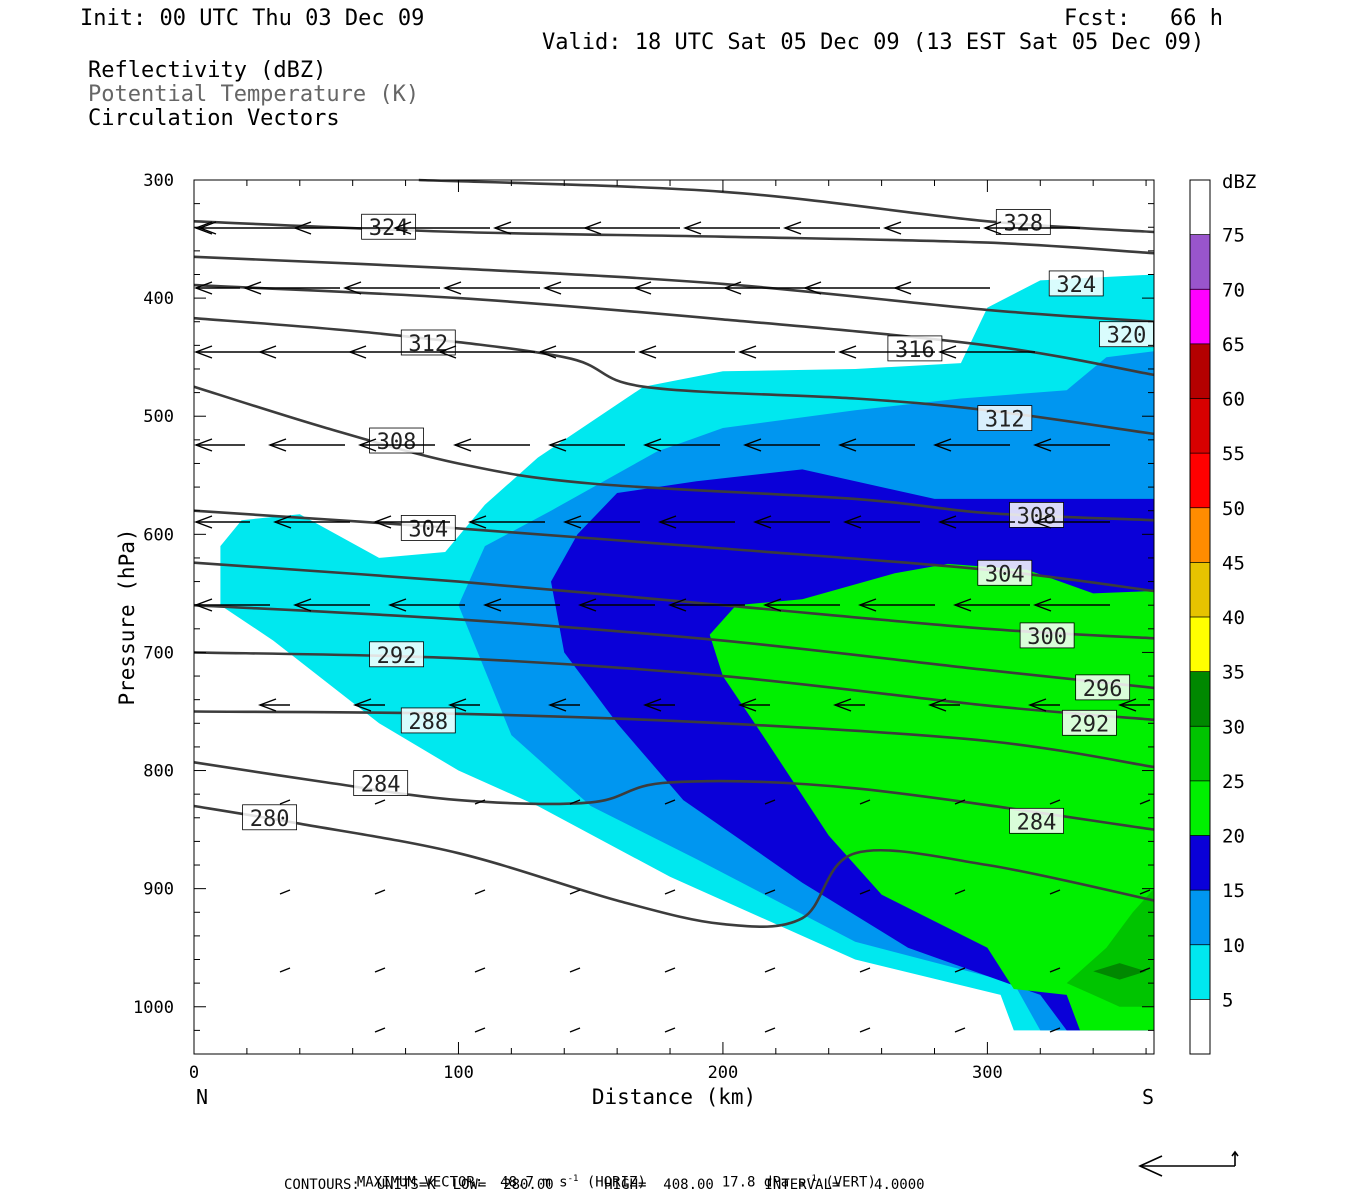 The image size is (1350, 1200). Describe the element at coordinates (1037, 822) in the screenshot. I see `theta-contour-label: 284` at that location.